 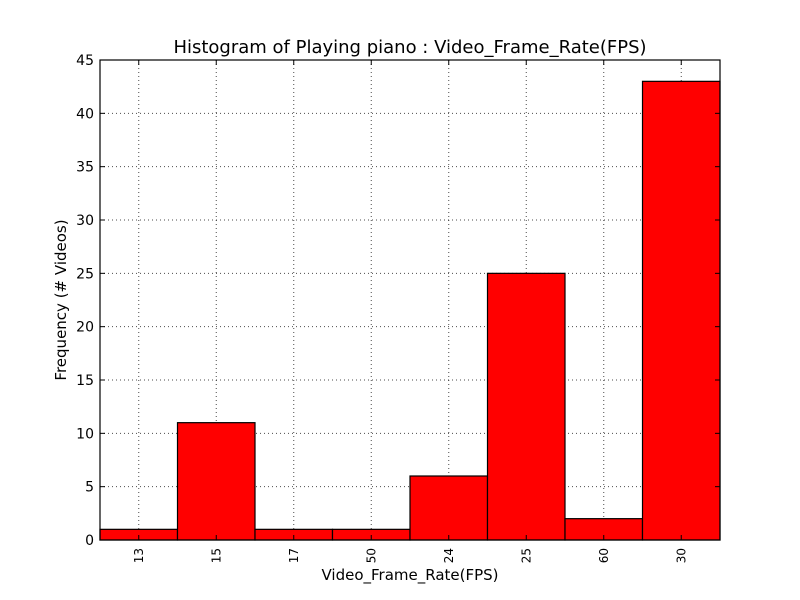 What do you see at coordinates (61, 299) in the screenshot?
I see `y-axis-label: Frequency (# Videos)` at bounding box center [61, 299].